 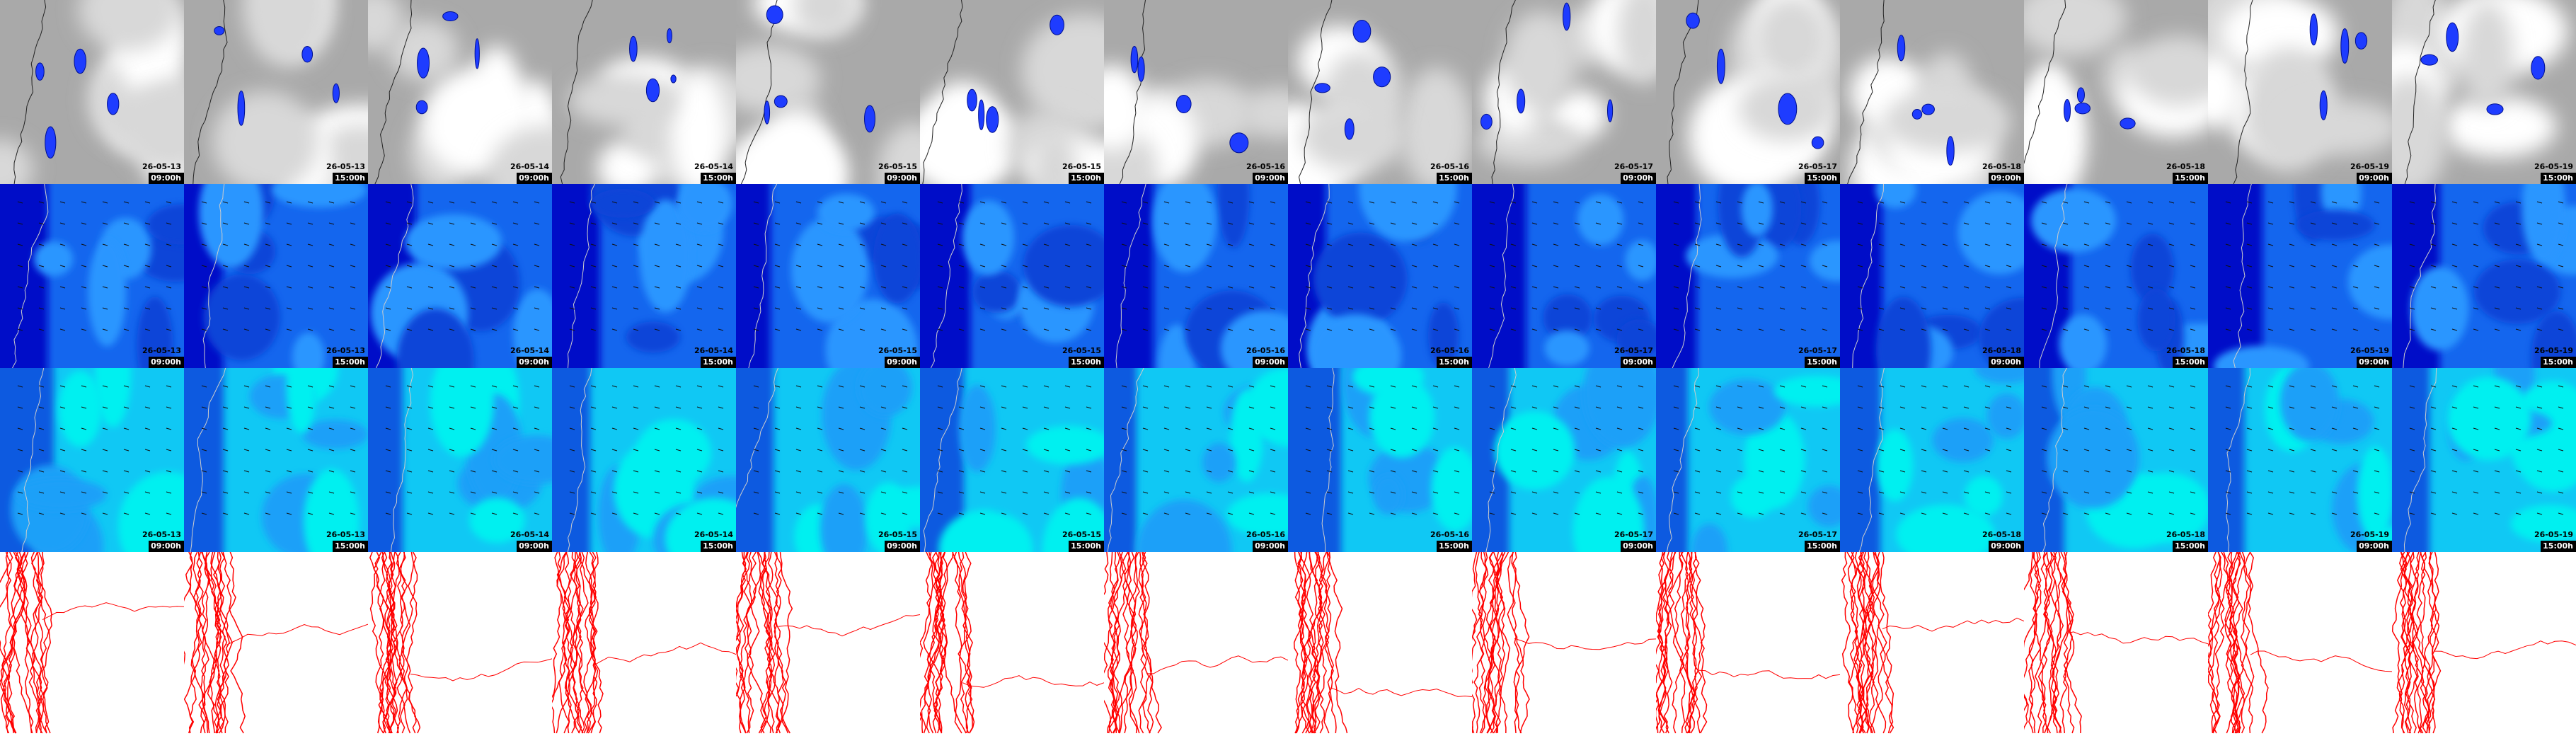 I want to click on time-label: 09:00h, so click(x=2374, y=546).